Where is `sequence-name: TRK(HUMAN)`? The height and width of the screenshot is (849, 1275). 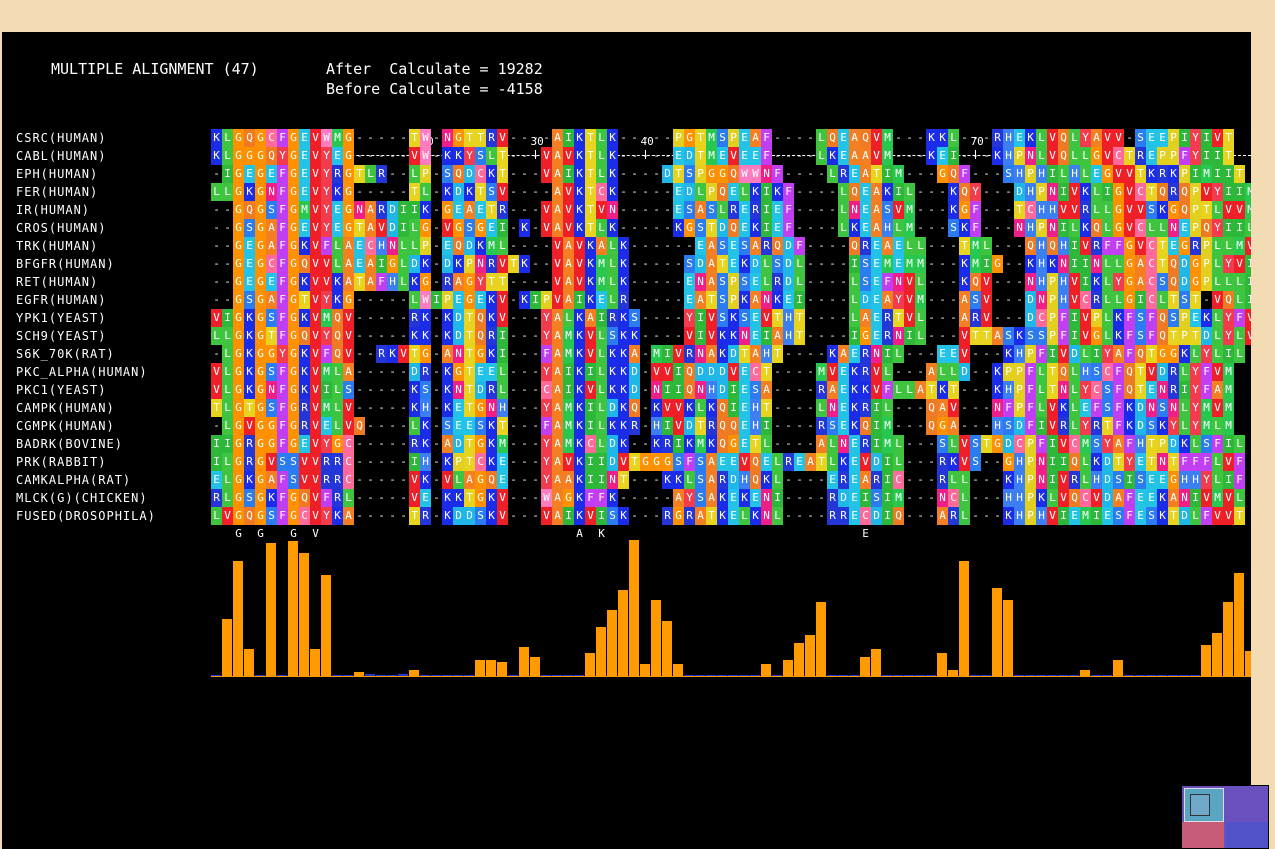
sequence-name: TRK(HUMAN) is located at coordinates (57, 246).